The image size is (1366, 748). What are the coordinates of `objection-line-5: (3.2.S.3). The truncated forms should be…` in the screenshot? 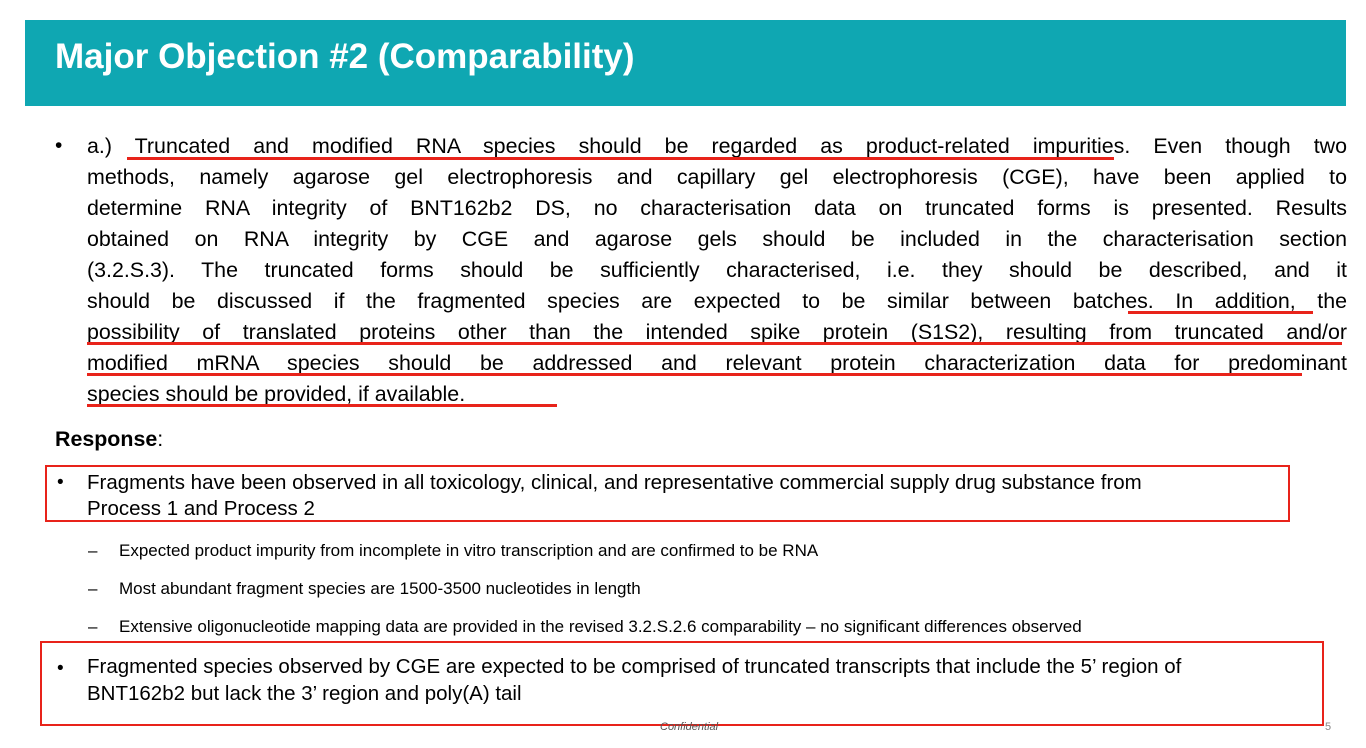 It's located at (717, 270).